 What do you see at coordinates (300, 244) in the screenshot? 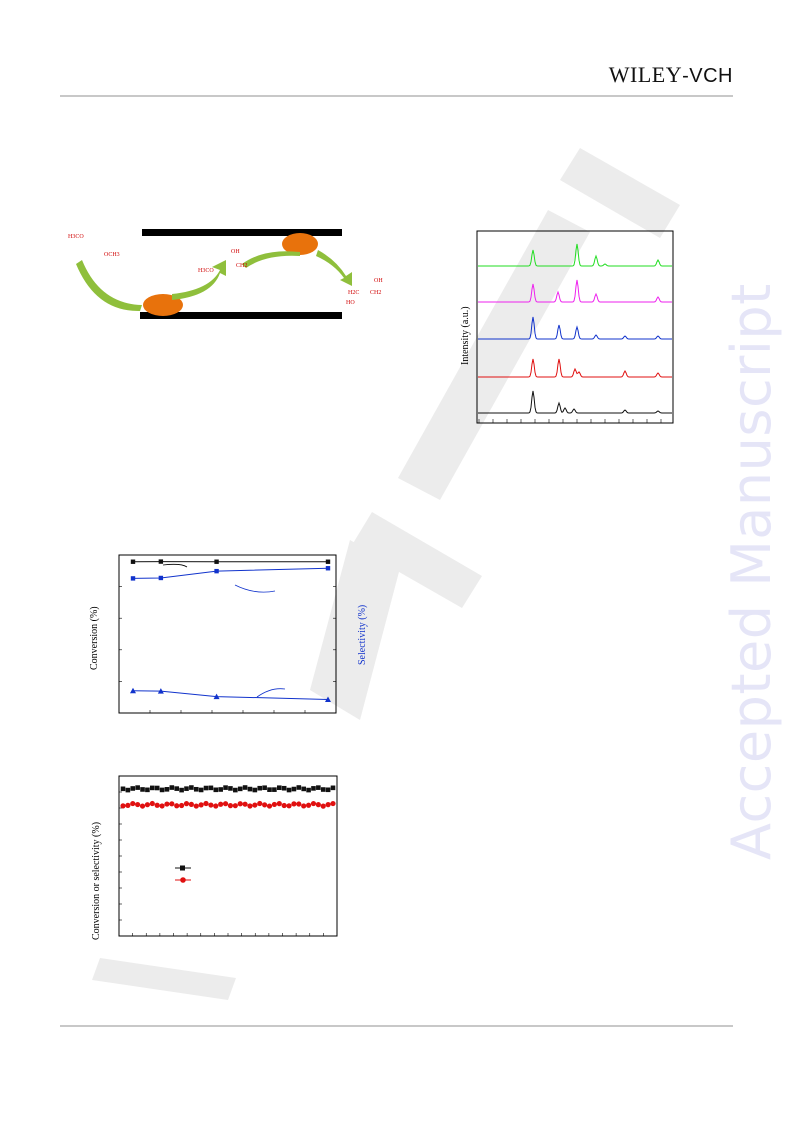
I see `catalyst-site-top` at bounding box center [300, 244].